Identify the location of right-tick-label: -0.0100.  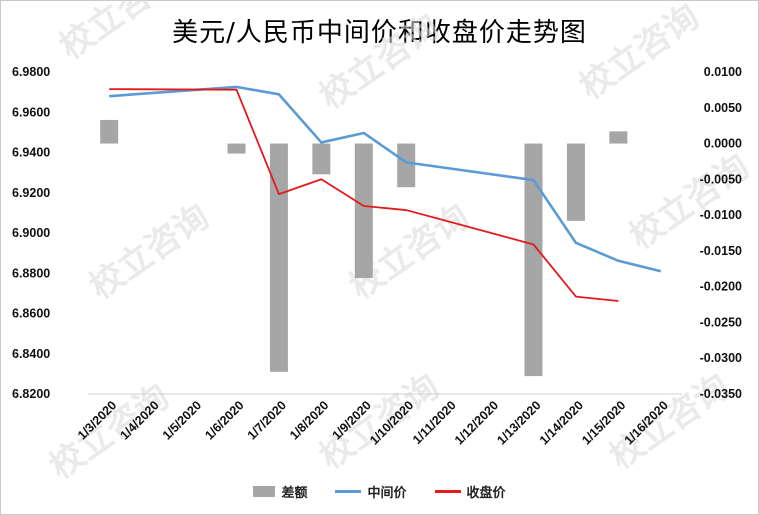
(721, 215).